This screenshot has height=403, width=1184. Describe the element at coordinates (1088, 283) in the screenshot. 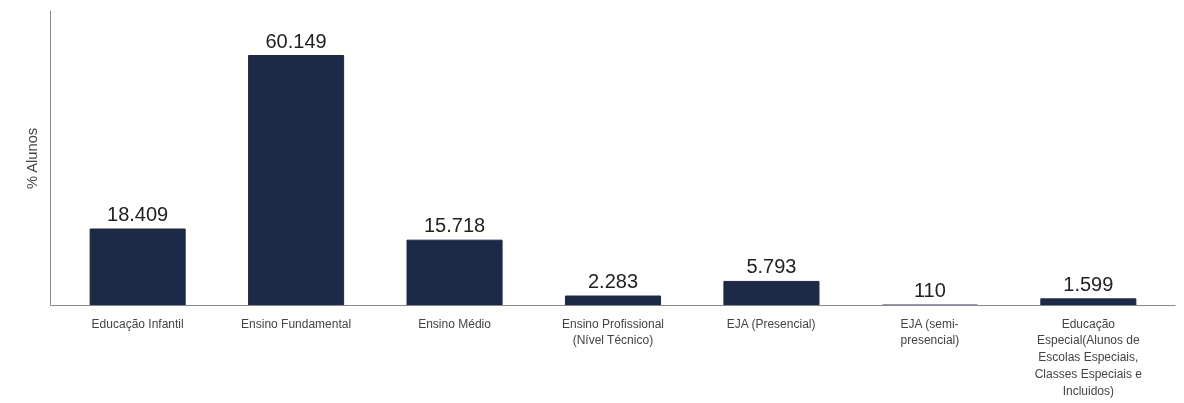

I see `data-label: 1.599` at that location.